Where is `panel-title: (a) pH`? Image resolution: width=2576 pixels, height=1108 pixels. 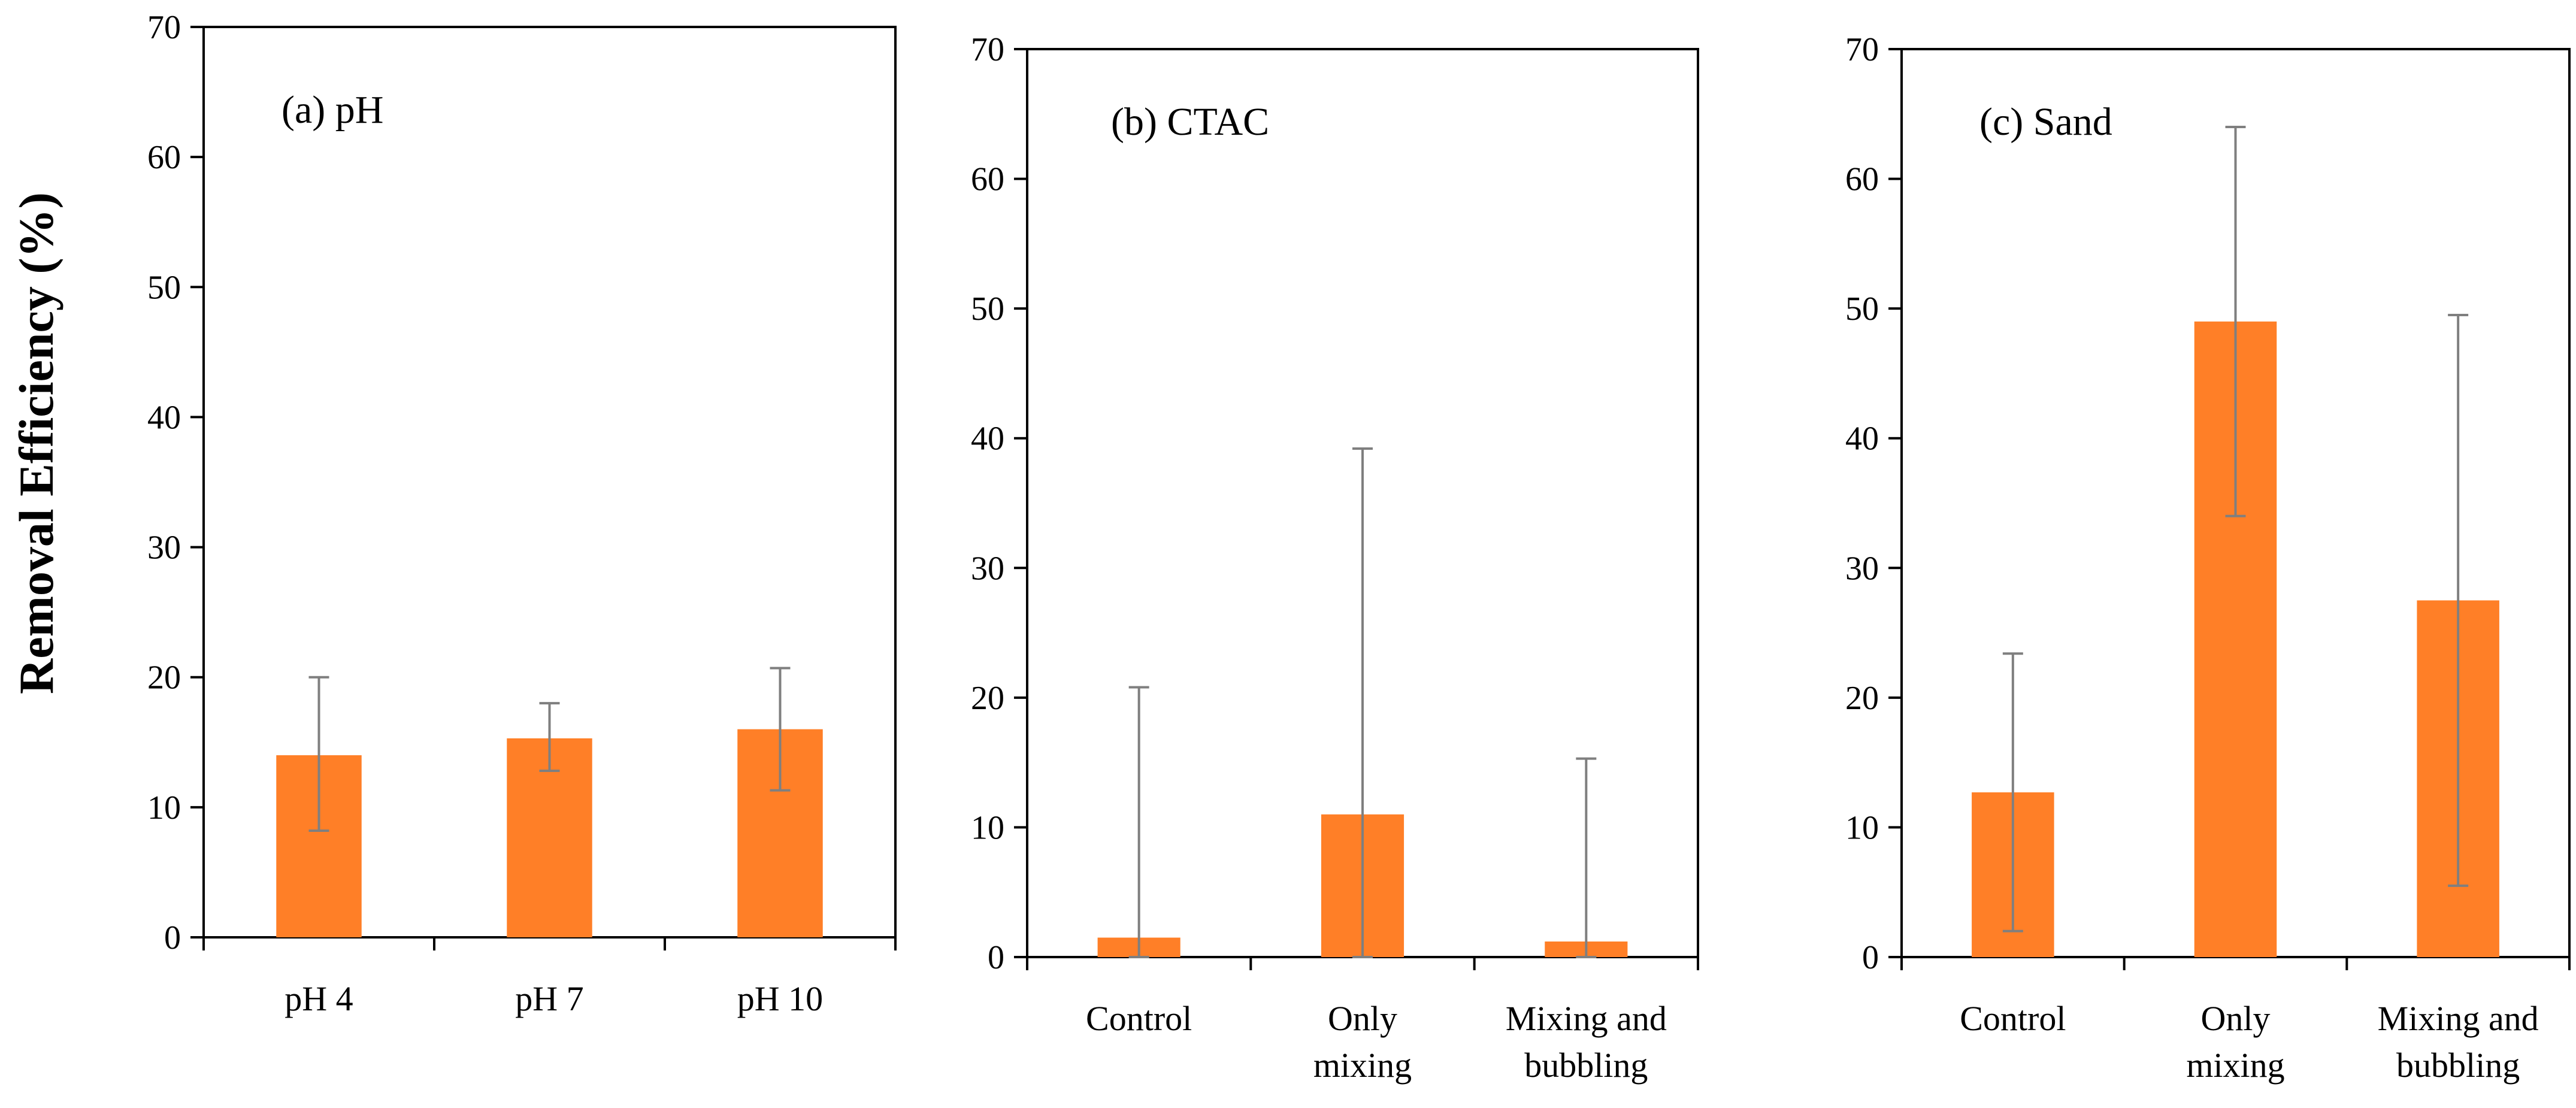
panel-title: (a) pH is located at coordinates (332, 110).